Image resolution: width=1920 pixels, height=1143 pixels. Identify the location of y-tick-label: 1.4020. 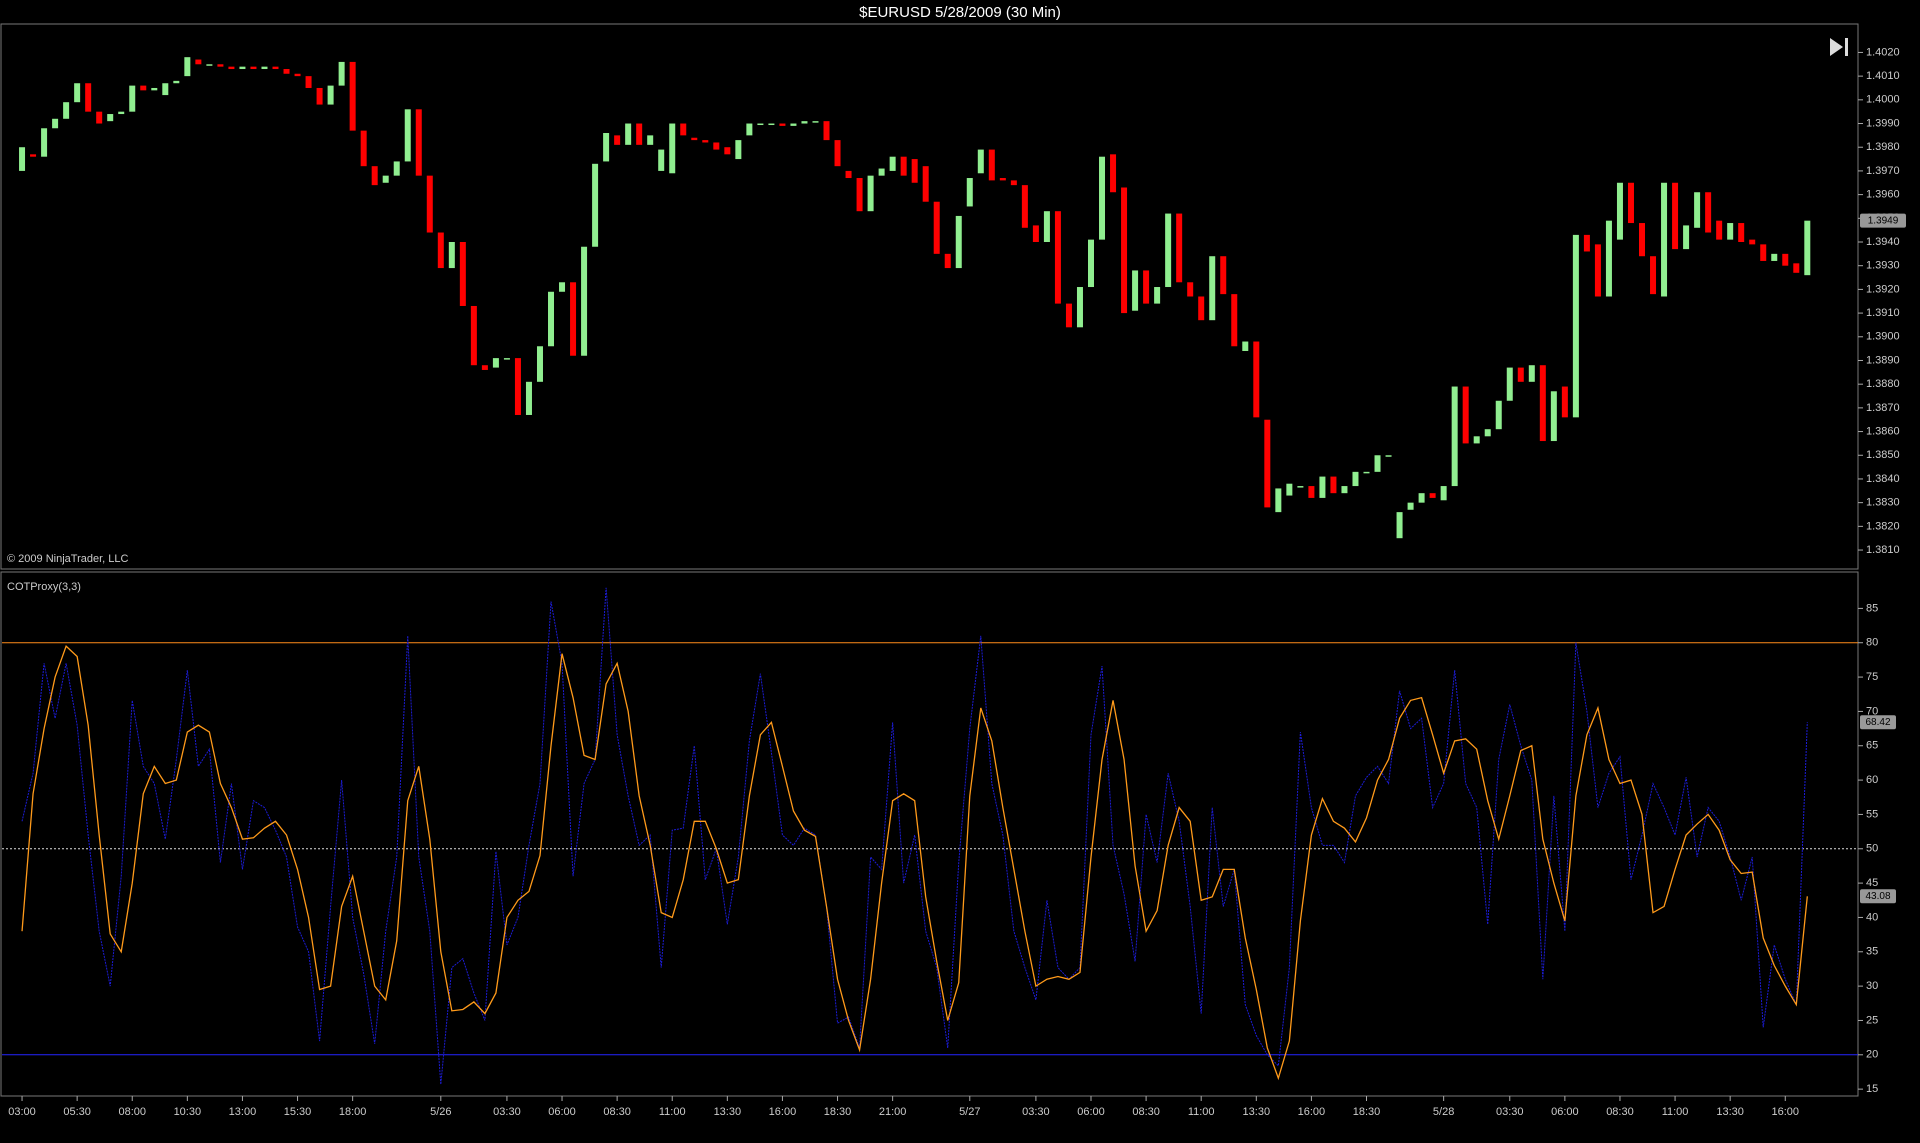
(1883, 52).